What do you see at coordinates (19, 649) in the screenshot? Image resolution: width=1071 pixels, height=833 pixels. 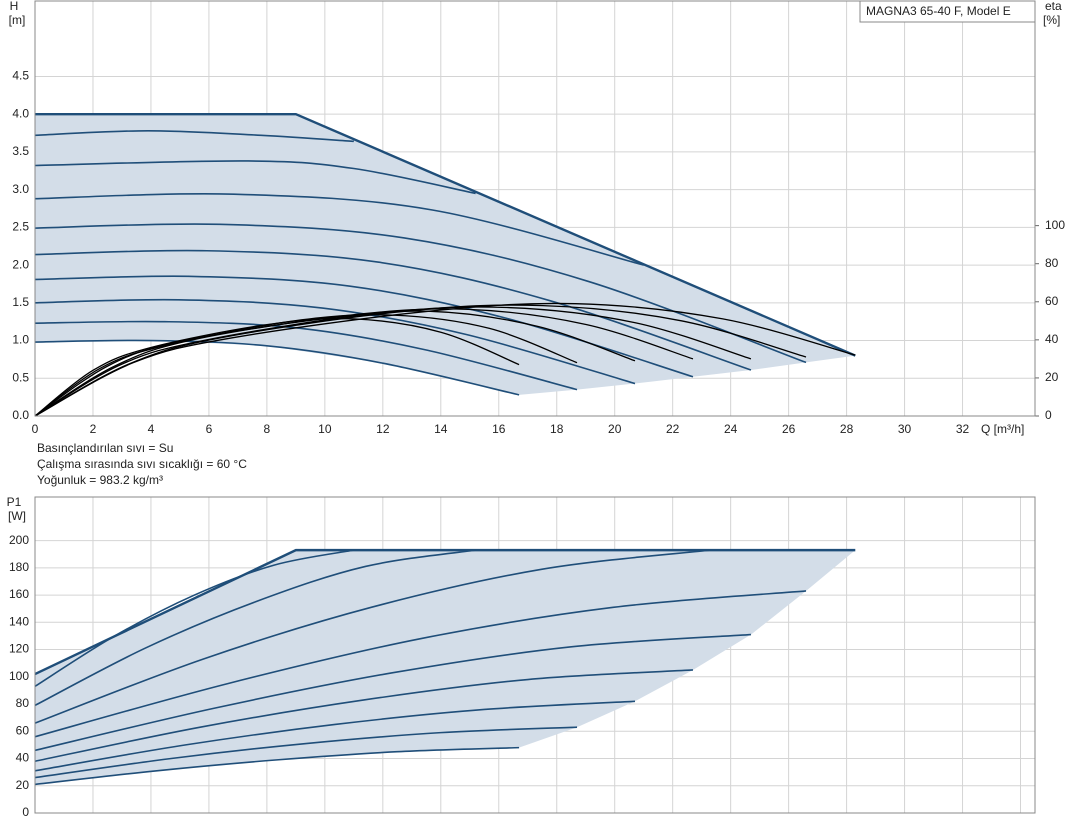 I see `y-tick-label: 120` at bounding box center [19, 649].